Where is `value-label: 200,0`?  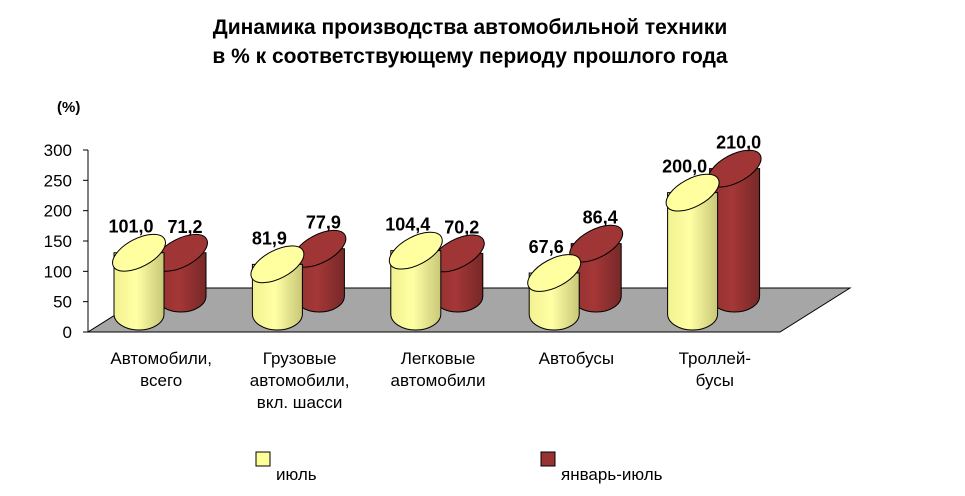 value-label: 200,0 is located at coordinates (684, 167).